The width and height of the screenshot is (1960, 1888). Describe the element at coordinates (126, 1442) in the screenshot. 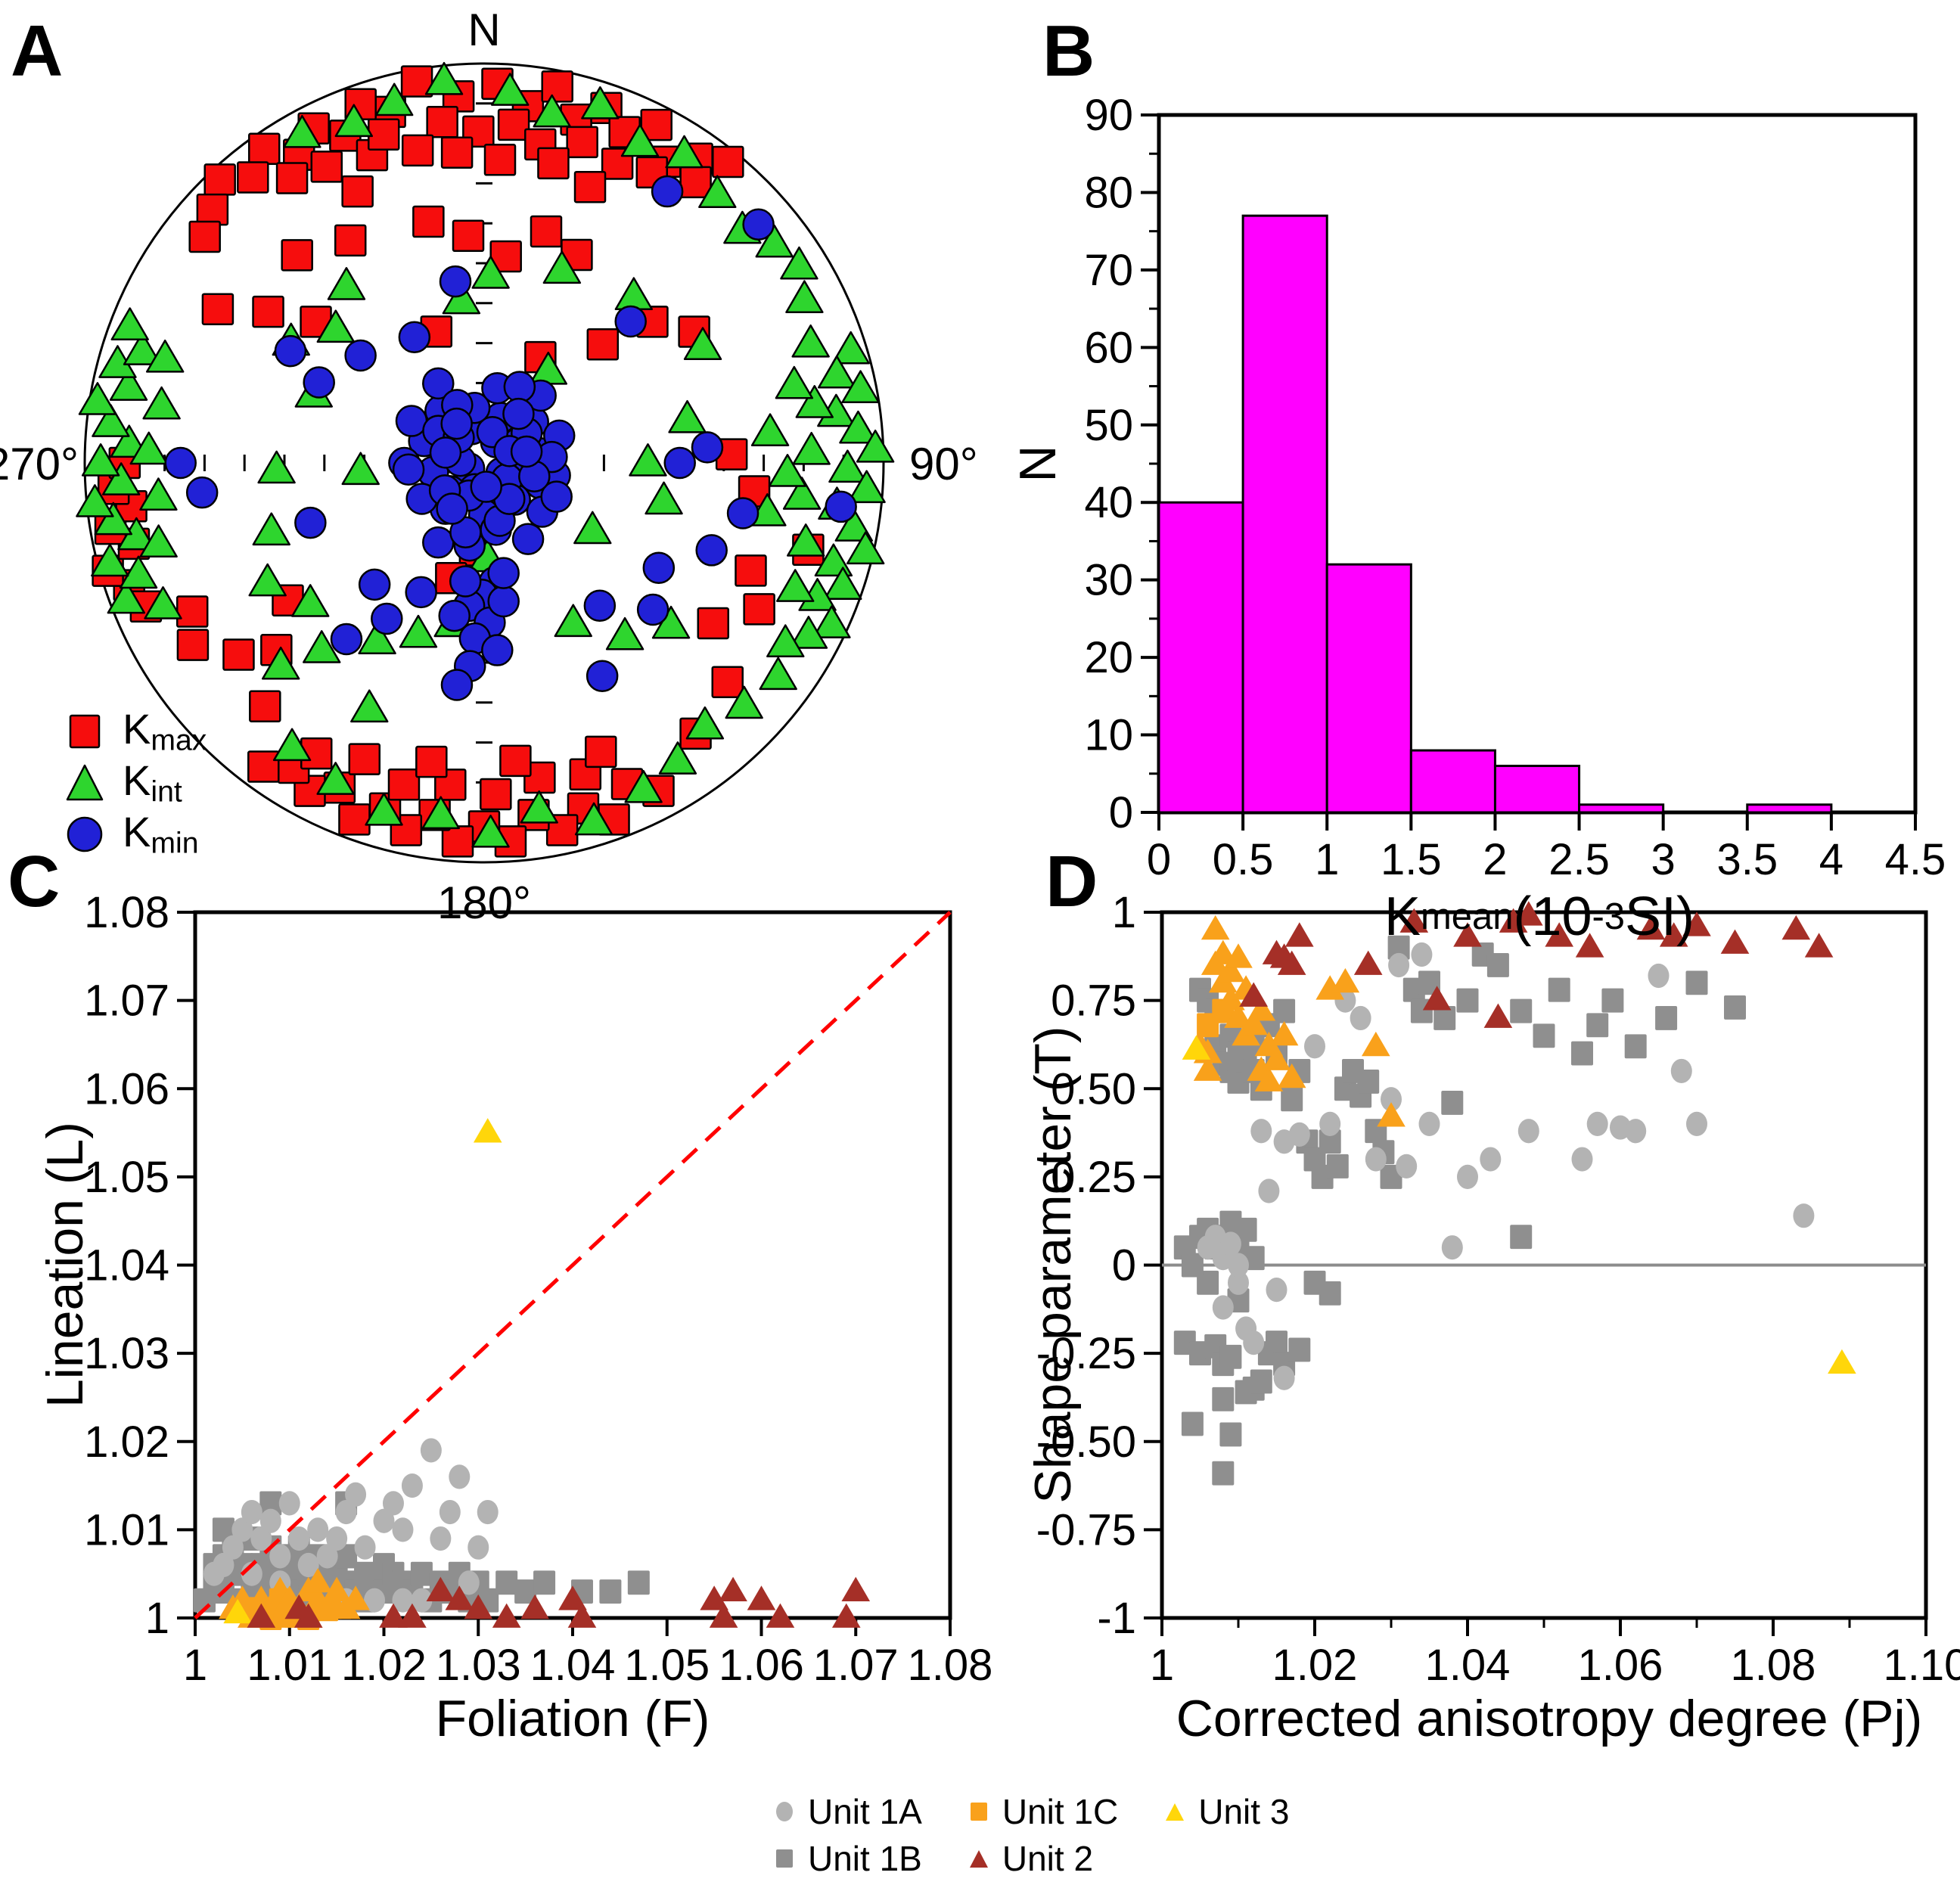

I see `y-tick-label: 1.02` at that location.